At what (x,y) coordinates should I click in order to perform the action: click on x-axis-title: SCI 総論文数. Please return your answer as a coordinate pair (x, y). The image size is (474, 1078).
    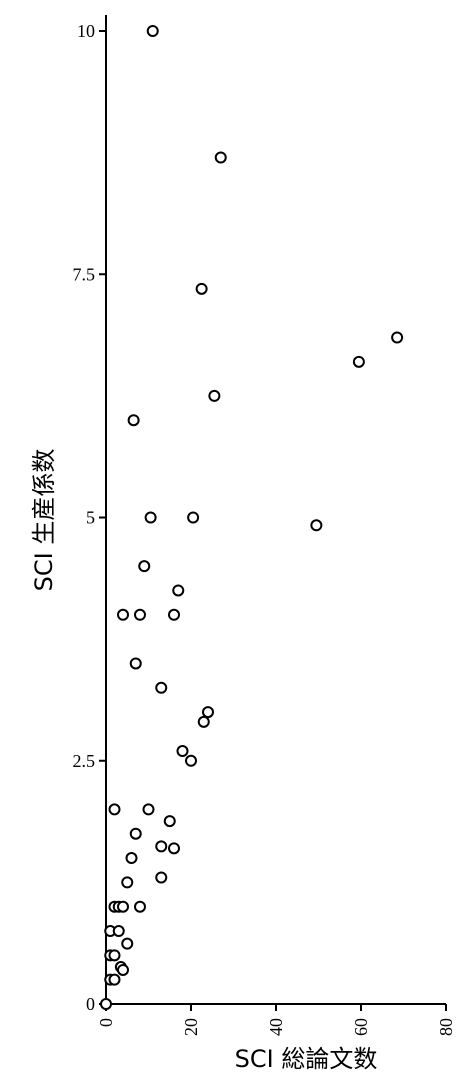
    Looking at the image, I should click on (306, 1059).